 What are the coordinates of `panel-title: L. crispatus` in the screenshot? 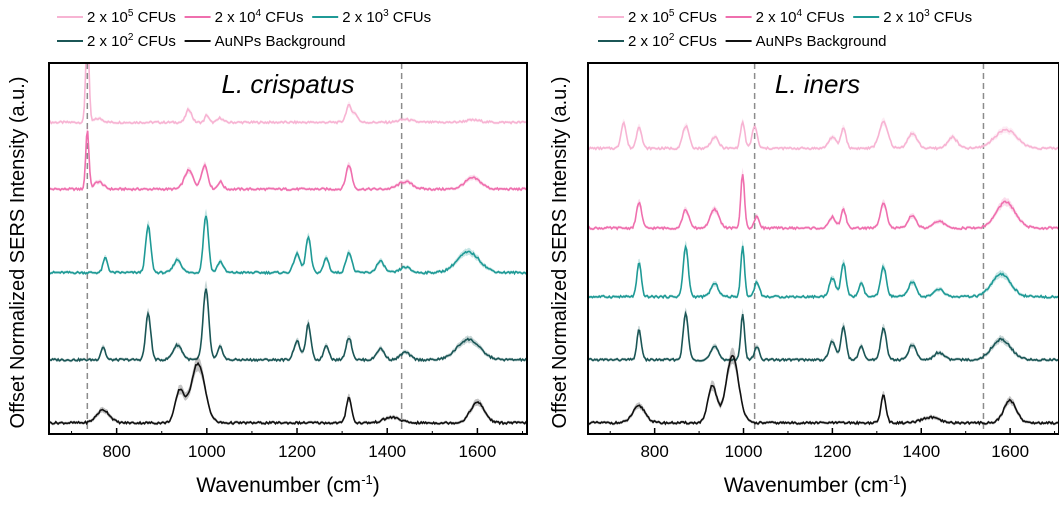 It's located at (288, 84).